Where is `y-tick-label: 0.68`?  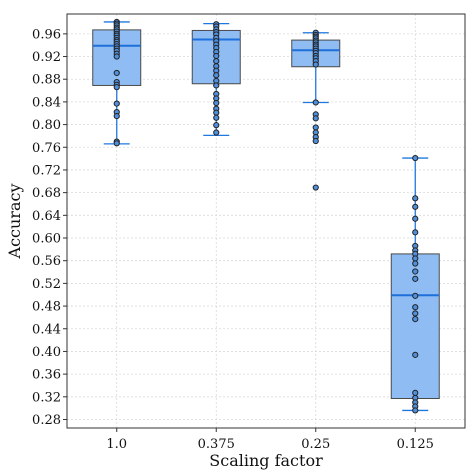 y-tick-label: 0.68 is located at coordinates (46, 193).